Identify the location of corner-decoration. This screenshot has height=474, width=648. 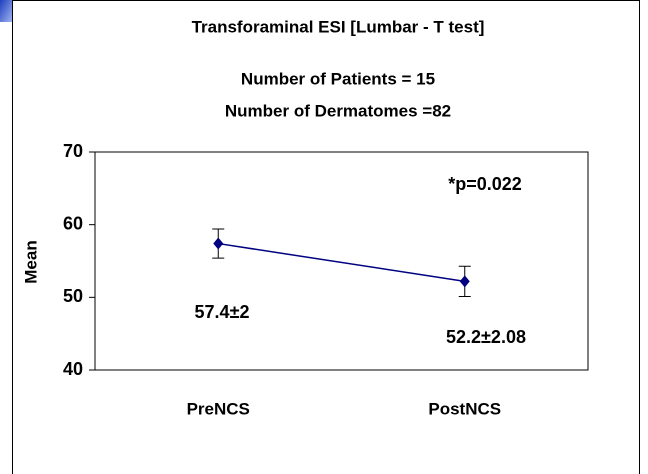
(6, 11).